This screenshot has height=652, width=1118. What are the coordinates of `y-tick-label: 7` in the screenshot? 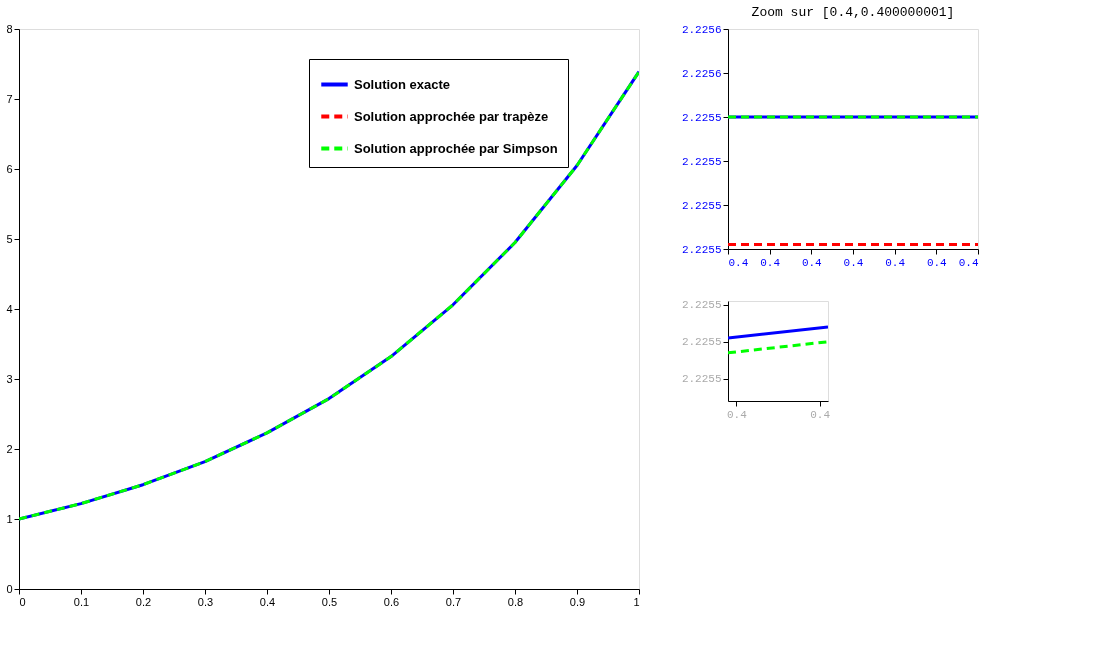 It's located at (9, 98).